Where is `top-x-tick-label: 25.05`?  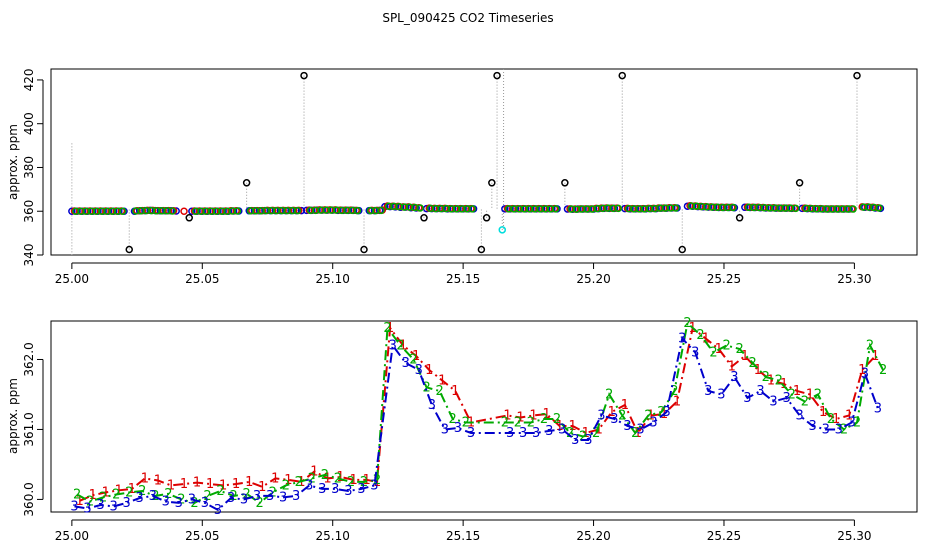 top-x-tick-label: 25.05 is located at coordinates (202, 279).